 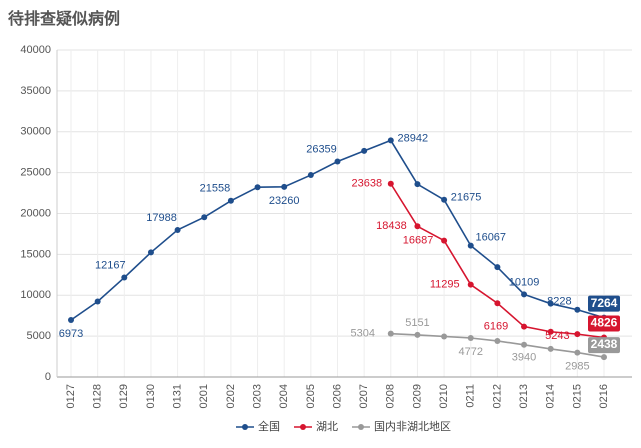 What do you see at coordinates (604, 396) in the screenshot?
I see `x-tick-label: 0216` at bounding box center [604, 396].